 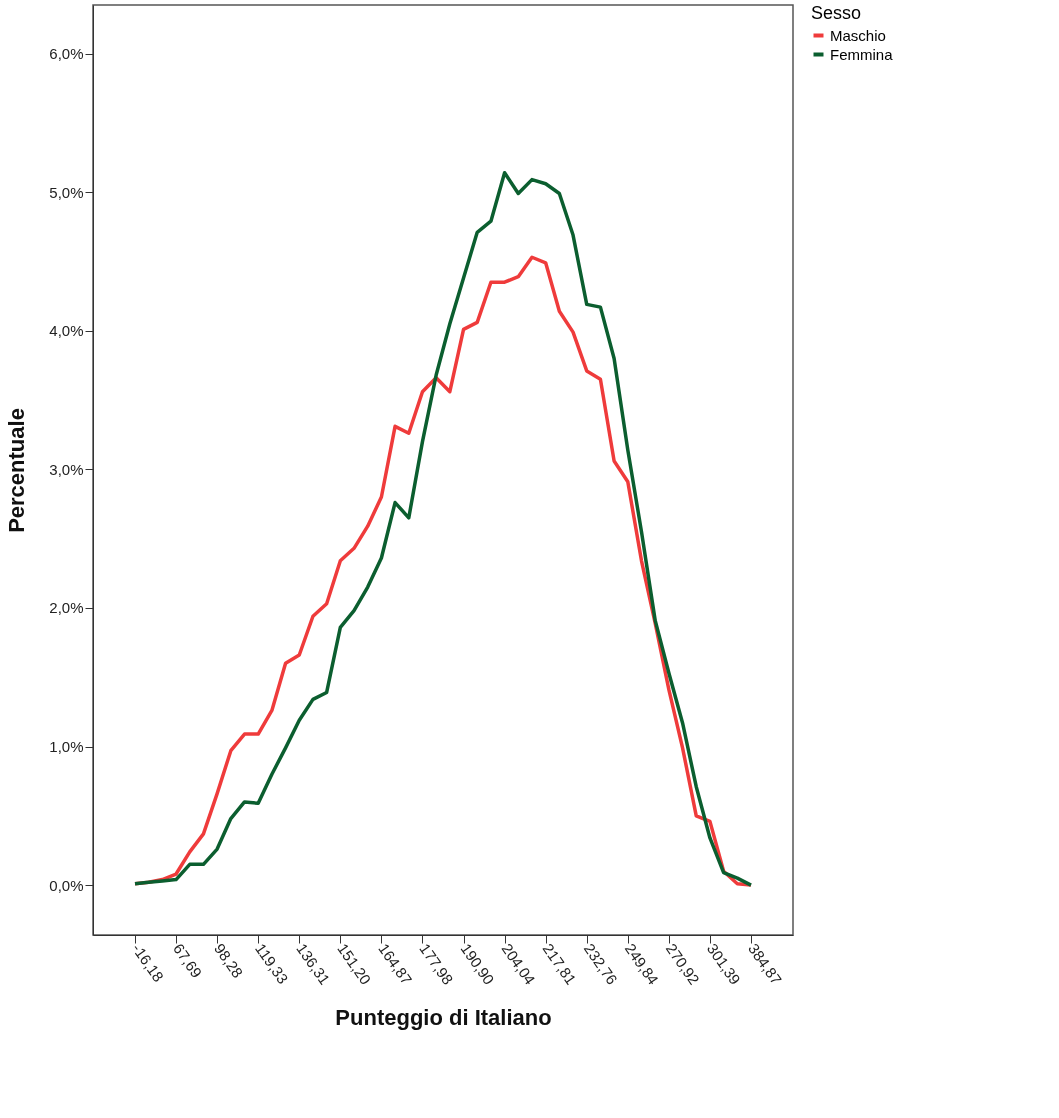 I want to click on y-tick-label: 0,0%, so click(x=66, y=885).